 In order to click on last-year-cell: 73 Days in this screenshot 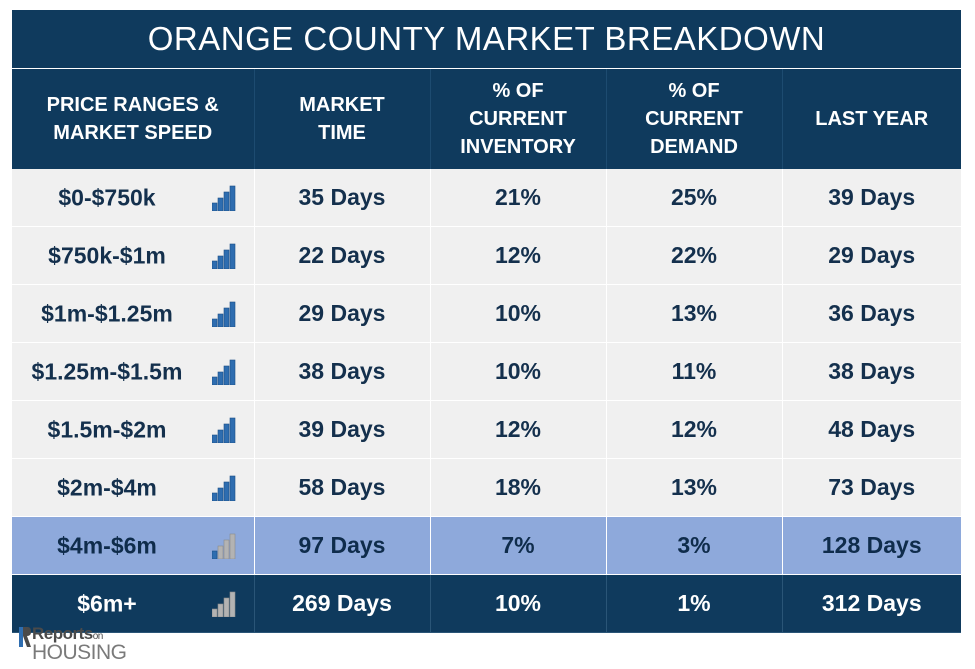, I will do `click(871, 487)`.